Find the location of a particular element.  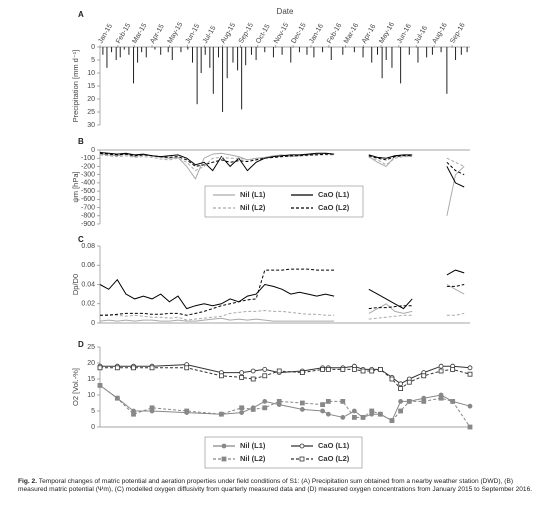

panel-letter: B is located at coordinates (81, 141).